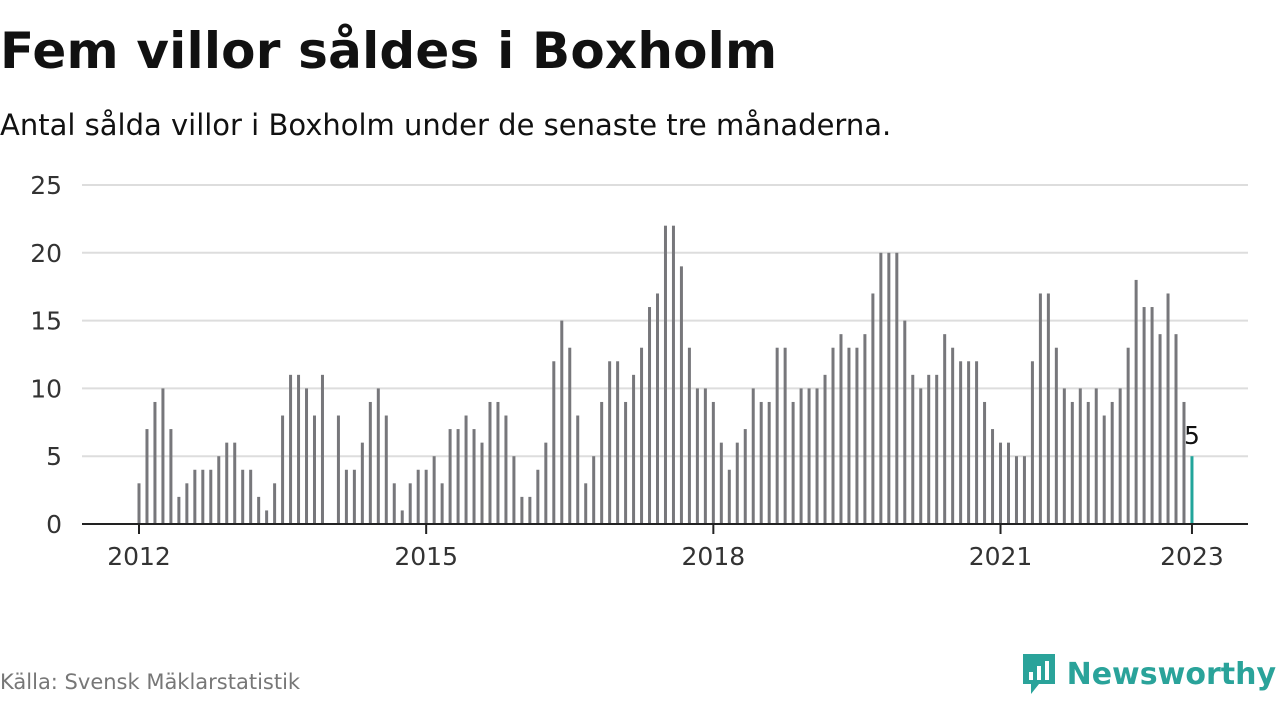 This screenshot has height=720, width=1280. What do you see at coordinates (1192, 490) in the screenshot?
I see `highlighted-bar` at bounding box center [1192, 490].